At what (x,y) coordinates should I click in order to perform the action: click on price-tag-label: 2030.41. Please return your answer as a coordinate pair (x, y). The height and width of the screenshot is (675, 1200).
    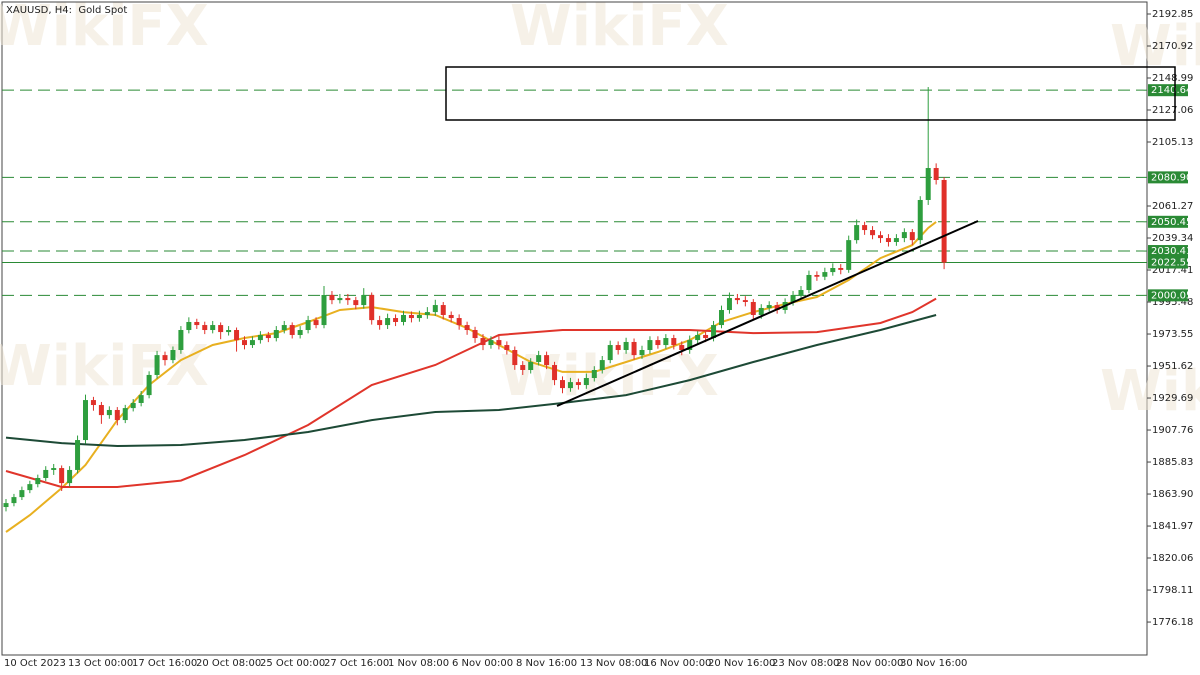
    Looking at the image, I should click on (1171, 251).